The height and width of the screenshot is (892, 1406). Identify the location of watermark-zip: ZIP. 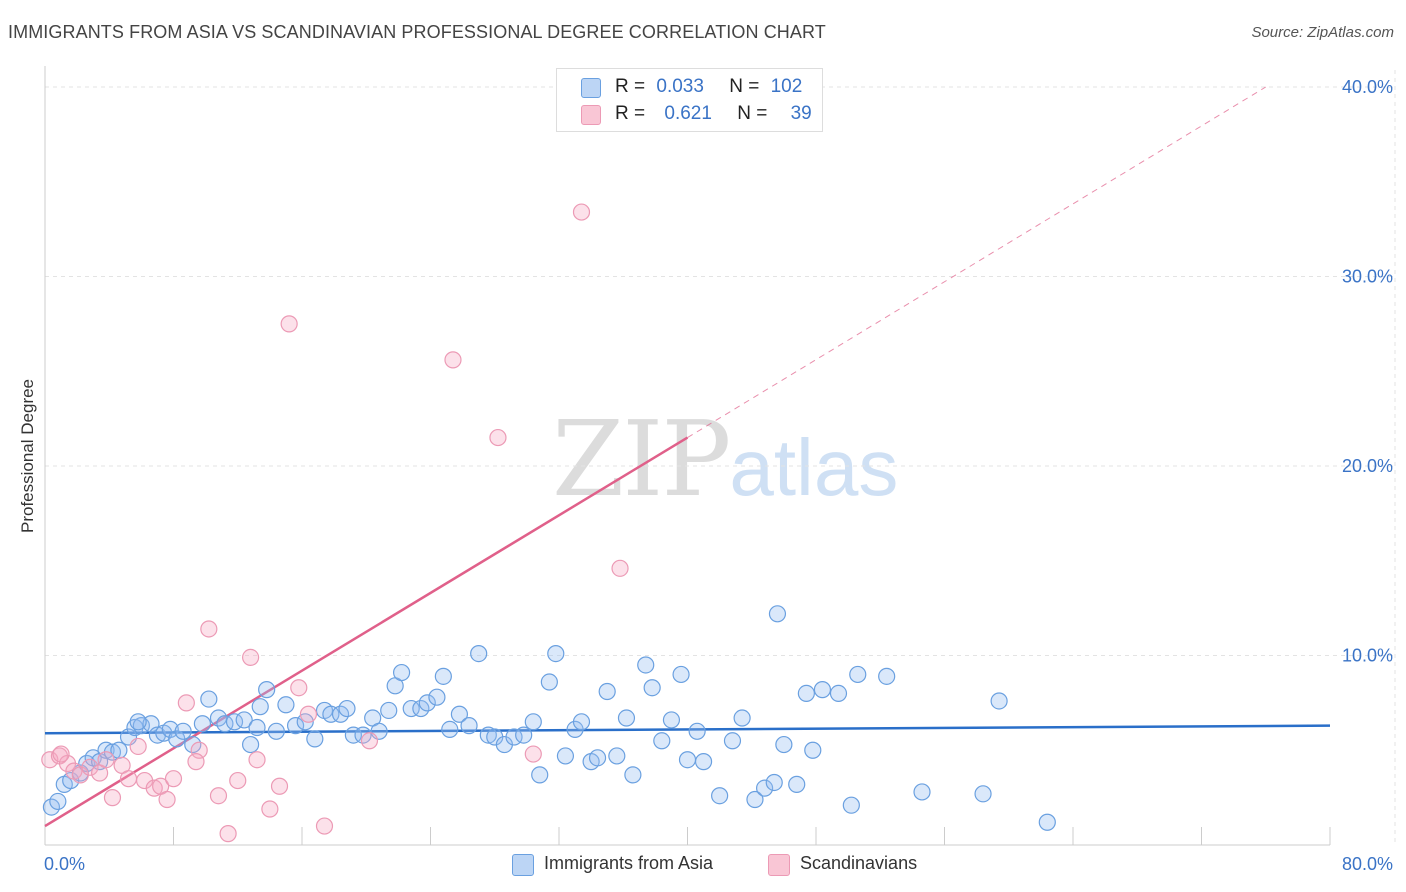
(641, 459).